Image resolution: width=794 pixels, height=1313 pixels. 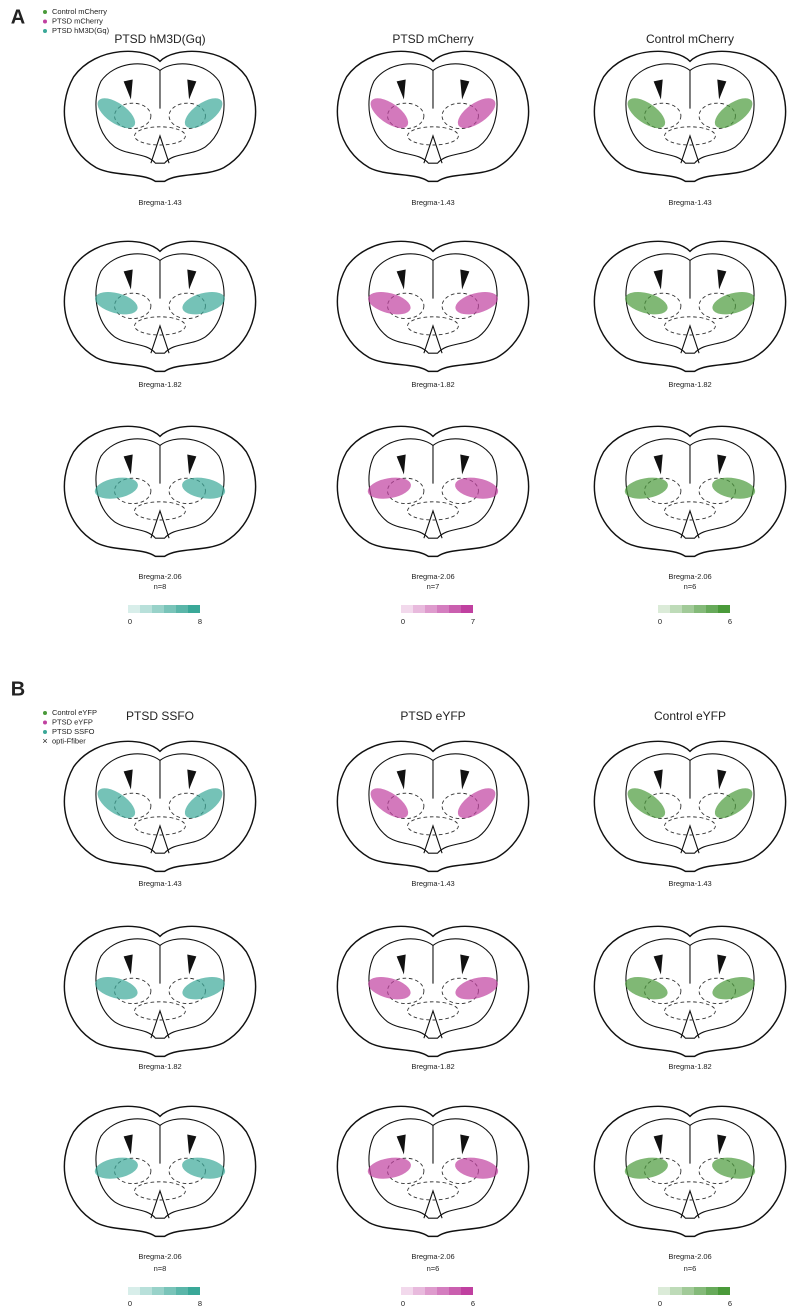 I want to click on column-title: PTSD SSFO, so click(x=160, y=716).